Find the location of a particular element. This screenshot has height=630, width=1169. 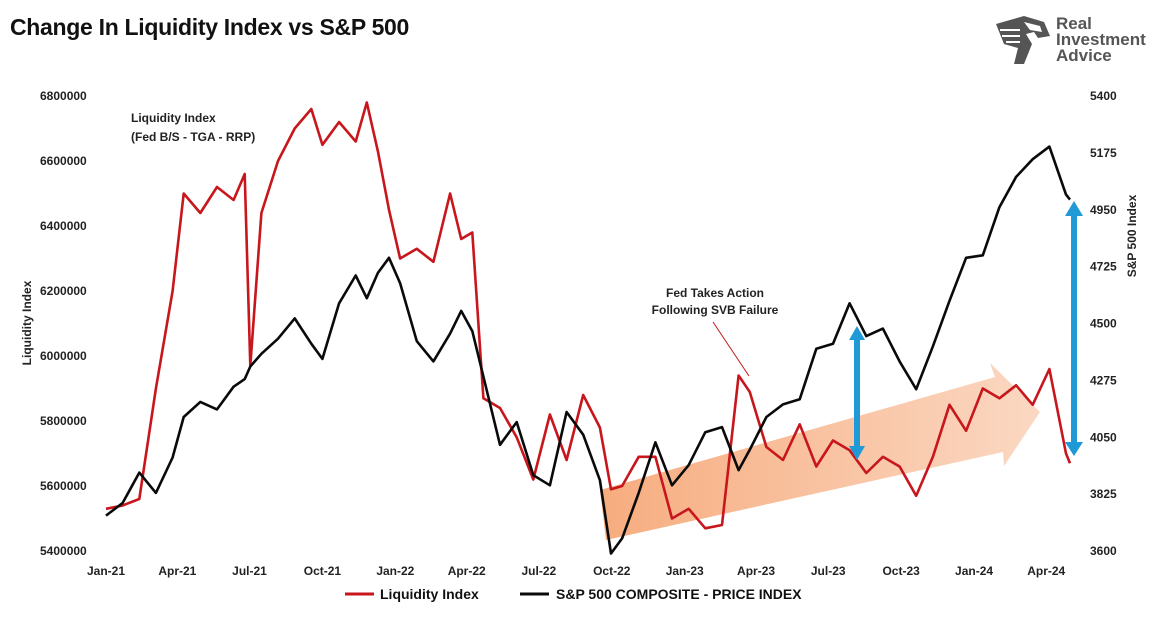

right-tick-label: 5400 is located at coordinates (1103, 96).